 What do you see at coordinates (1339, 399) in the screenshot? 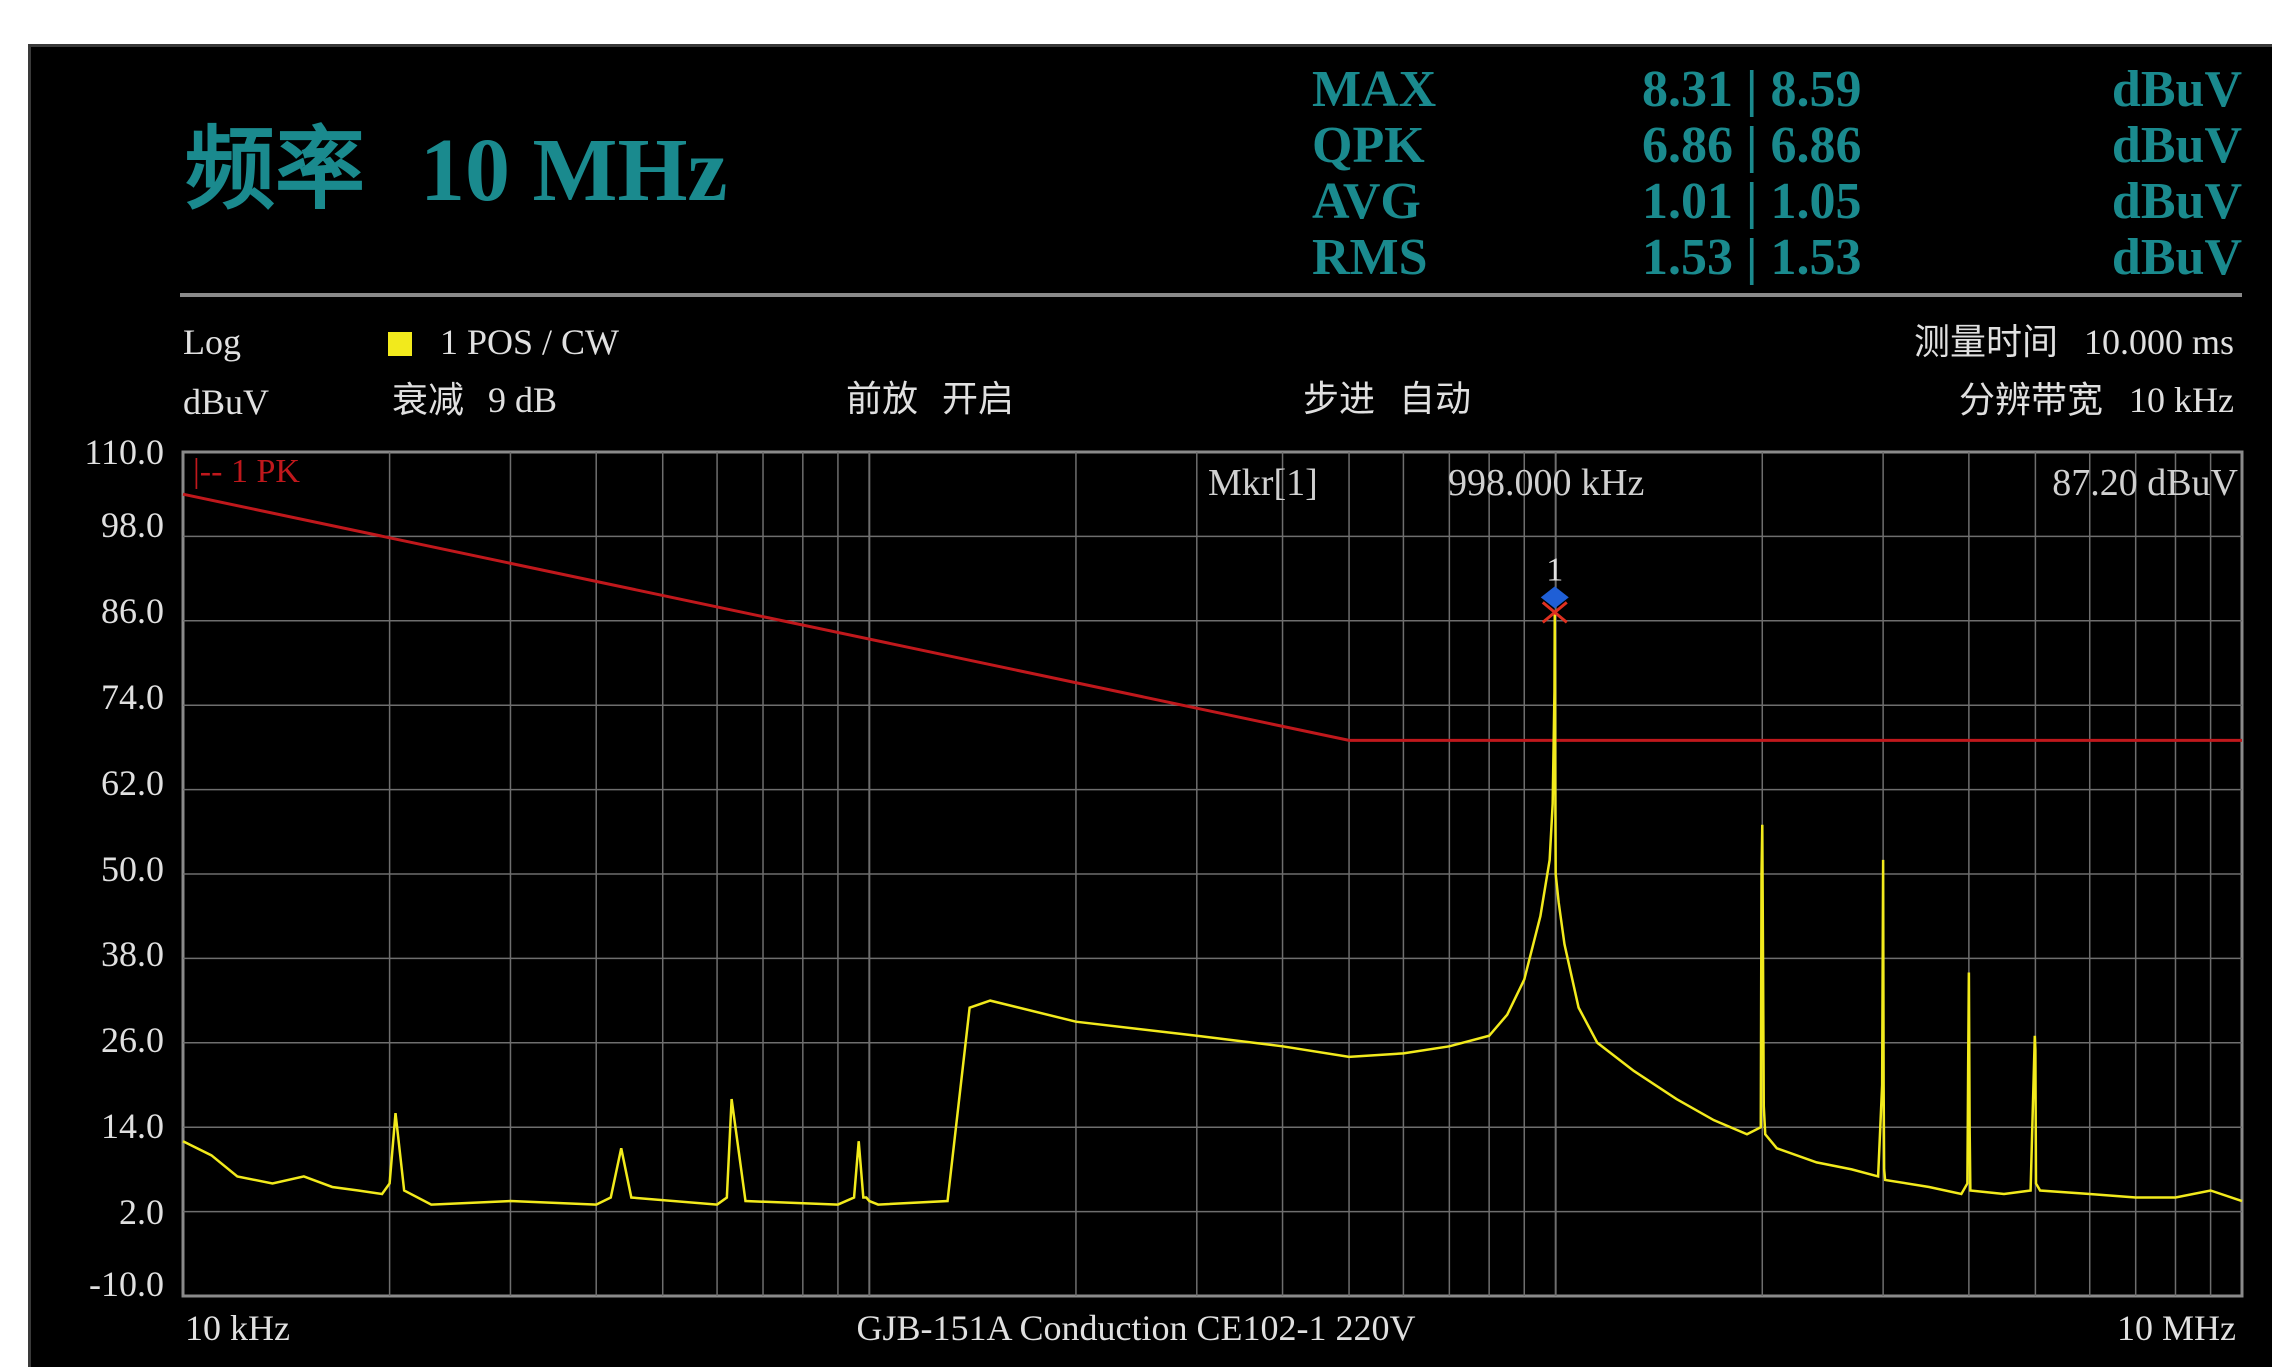
I see `step-label: 步进` at bounding box center [1339, 399].